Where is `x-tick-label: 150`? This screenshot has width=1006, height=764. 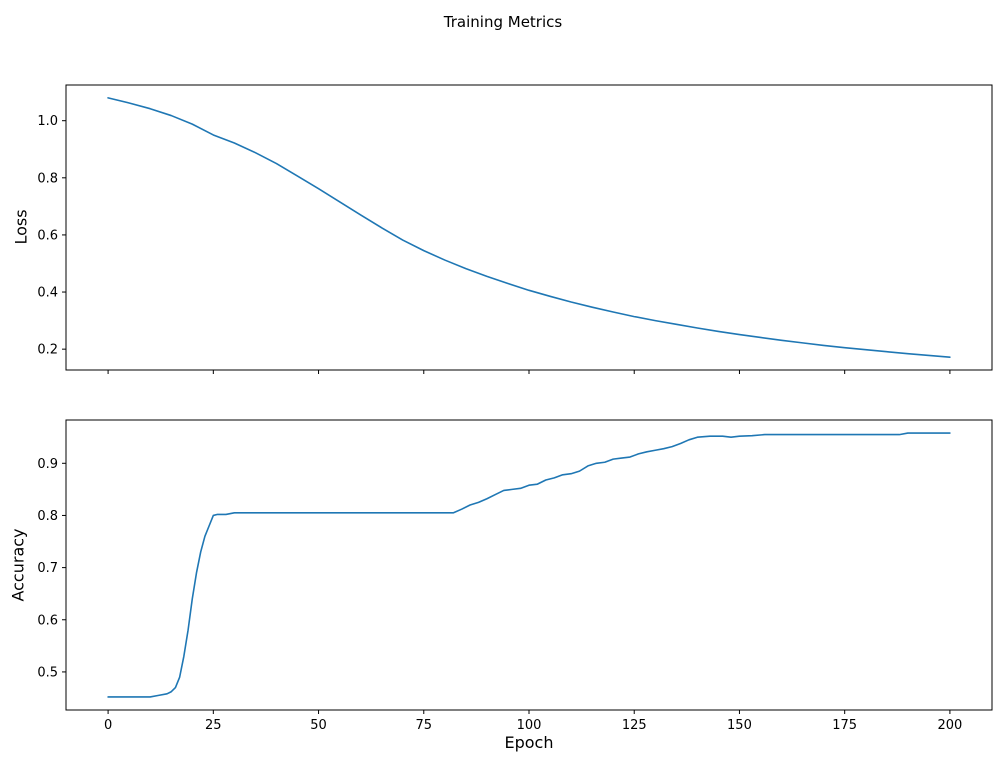
x-tick-label: 150 is located at coordinates (739, 725).